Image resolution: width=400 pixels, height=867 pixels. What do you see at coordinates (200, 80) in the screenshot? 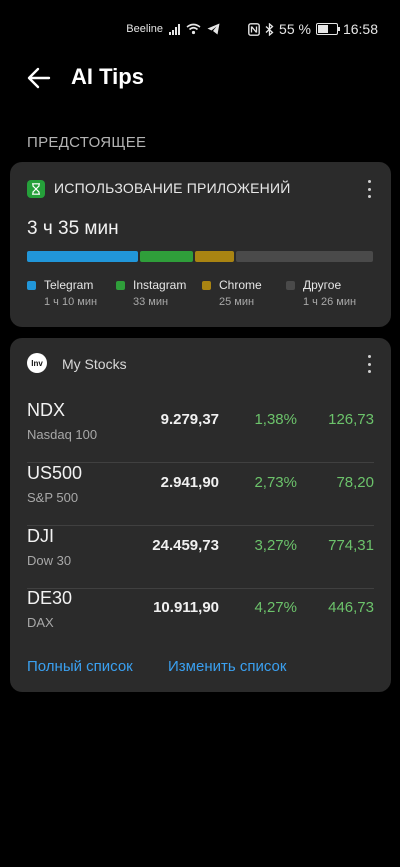
I see `app-header: AI Tips` at bounding box center [200, 80].